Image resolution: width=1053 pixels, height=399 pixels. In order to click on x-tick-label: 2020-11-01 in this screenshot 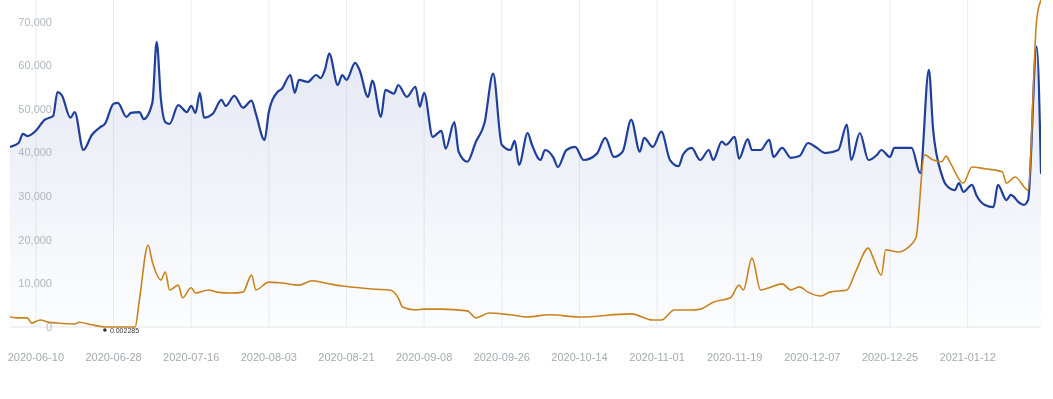, I will do `click(657, 357)`.